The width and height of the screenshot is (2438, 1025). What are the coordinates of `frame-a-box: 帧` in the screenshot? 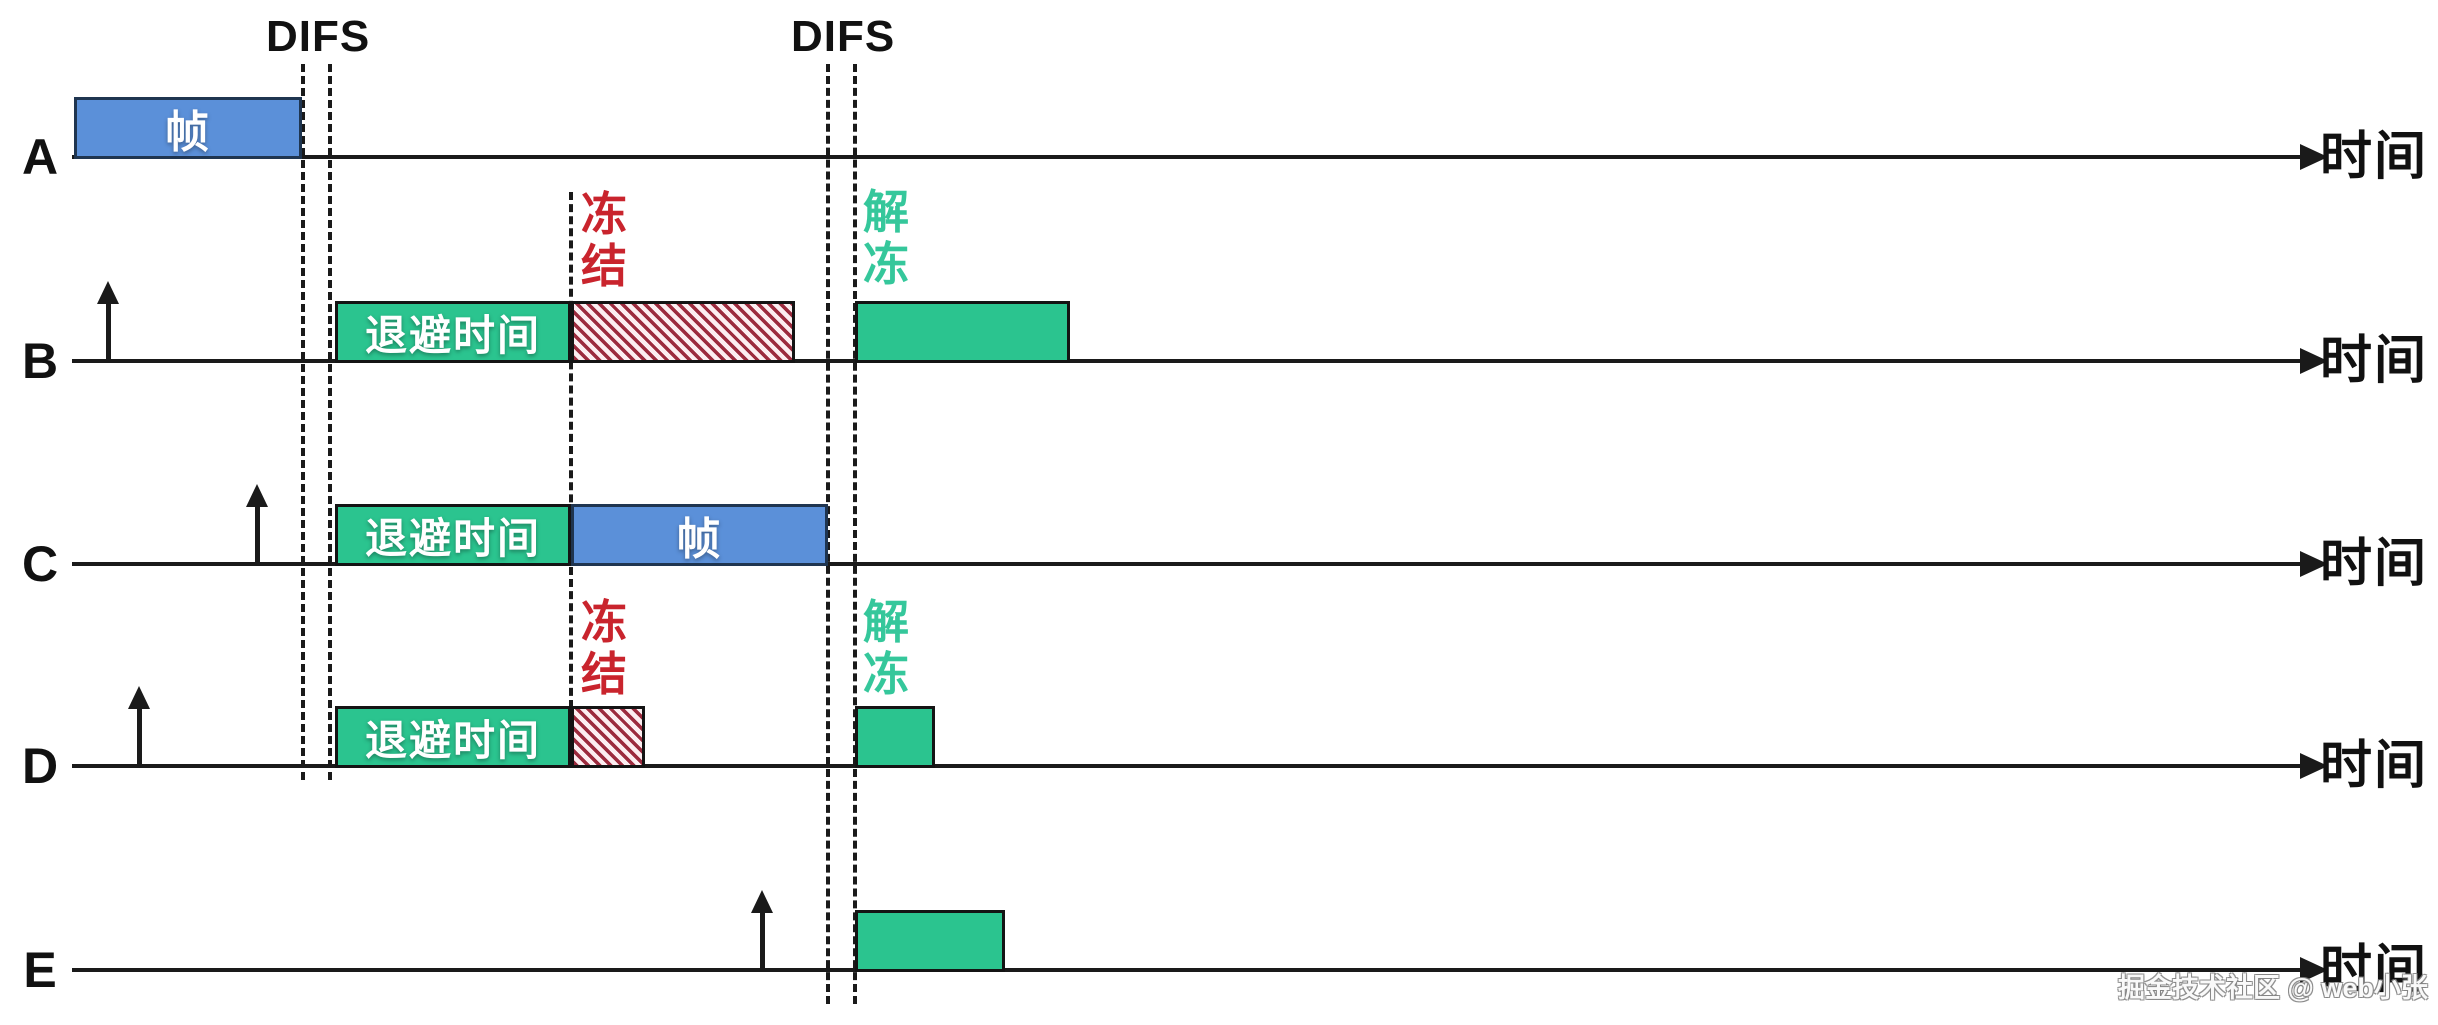 It's located at (188, 128).